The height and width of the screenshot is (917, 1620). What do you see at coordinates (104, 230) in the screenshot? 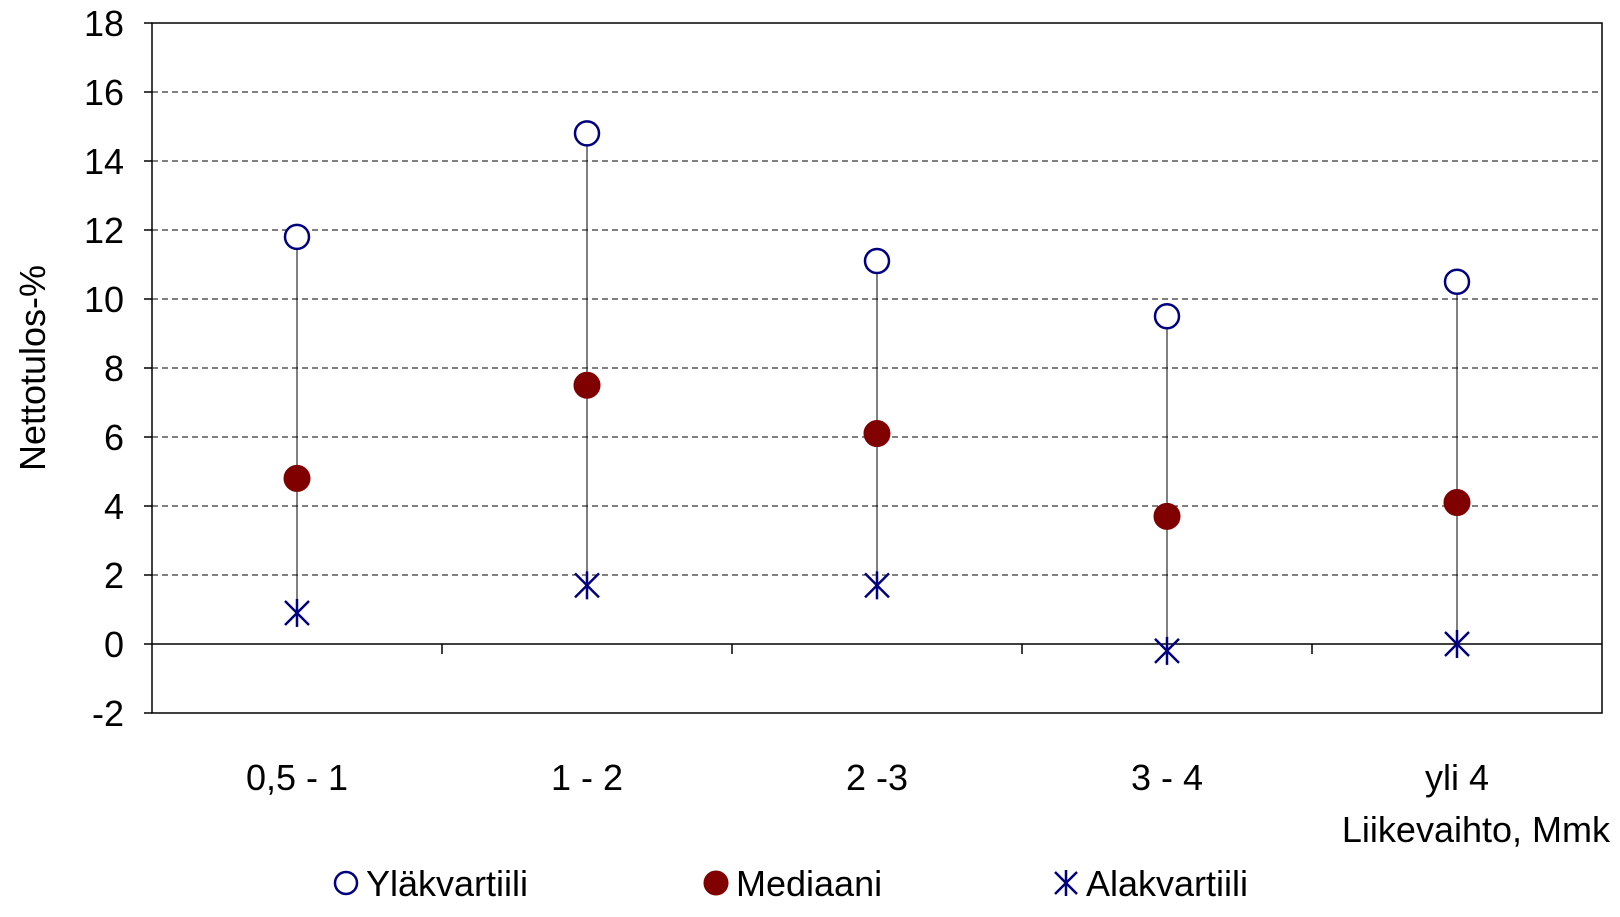
I see `y-tick-label: 12` at bounding box center [104, 230].